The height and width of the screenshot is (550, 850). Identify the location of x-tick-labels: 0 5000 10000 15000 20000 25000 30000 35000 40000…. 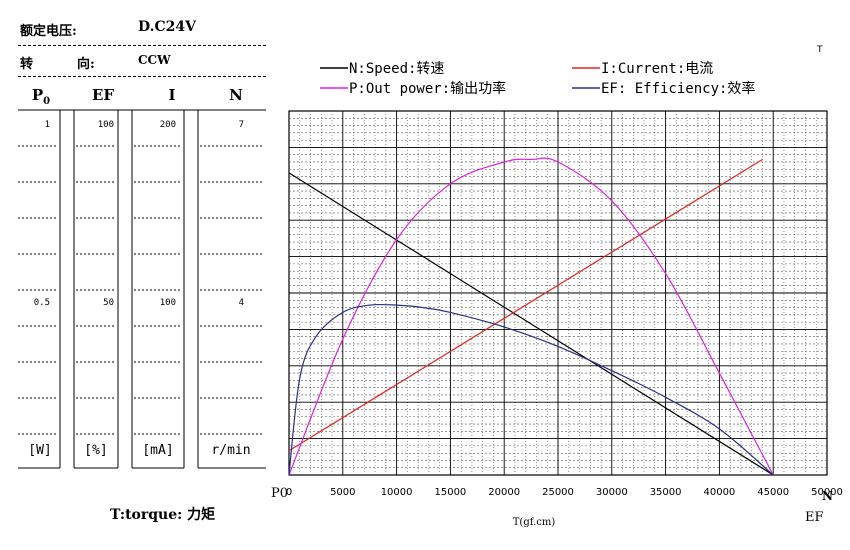
(564, 492).